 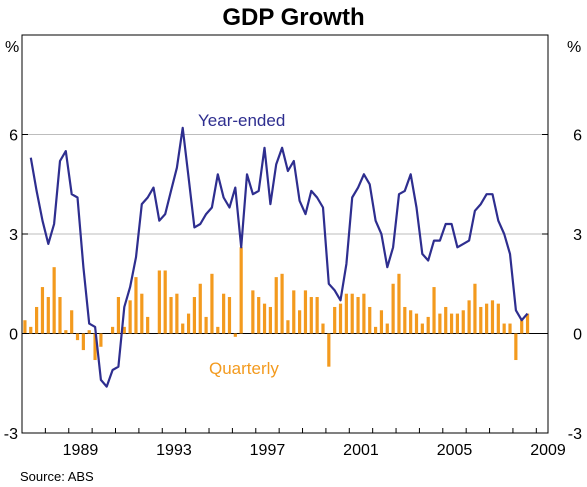 What do you see at coordinates (13, 335) in the screenshot?
I see `y-tick-label-left: 0` at bounding box center [13, 335].